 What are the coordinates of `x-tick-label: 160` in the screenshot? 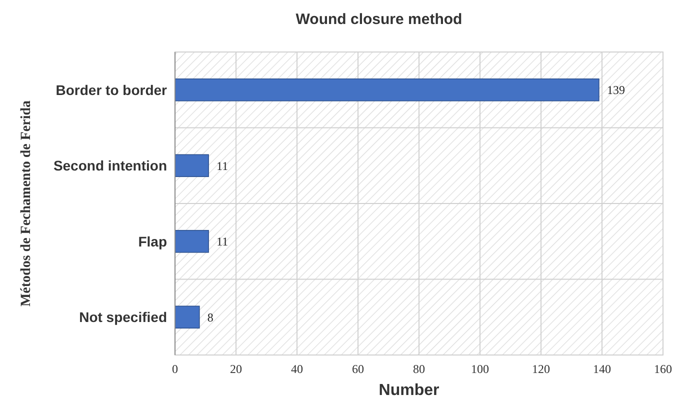 It's located at (663, 369).